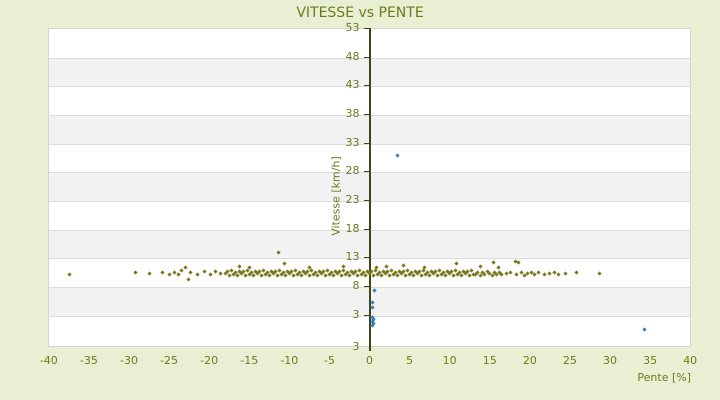  What do you see at coordinates (360, 13) in the screenshot?
I see `chart-title: VITESSE vs PENTE` at bounding box center [360, 13].